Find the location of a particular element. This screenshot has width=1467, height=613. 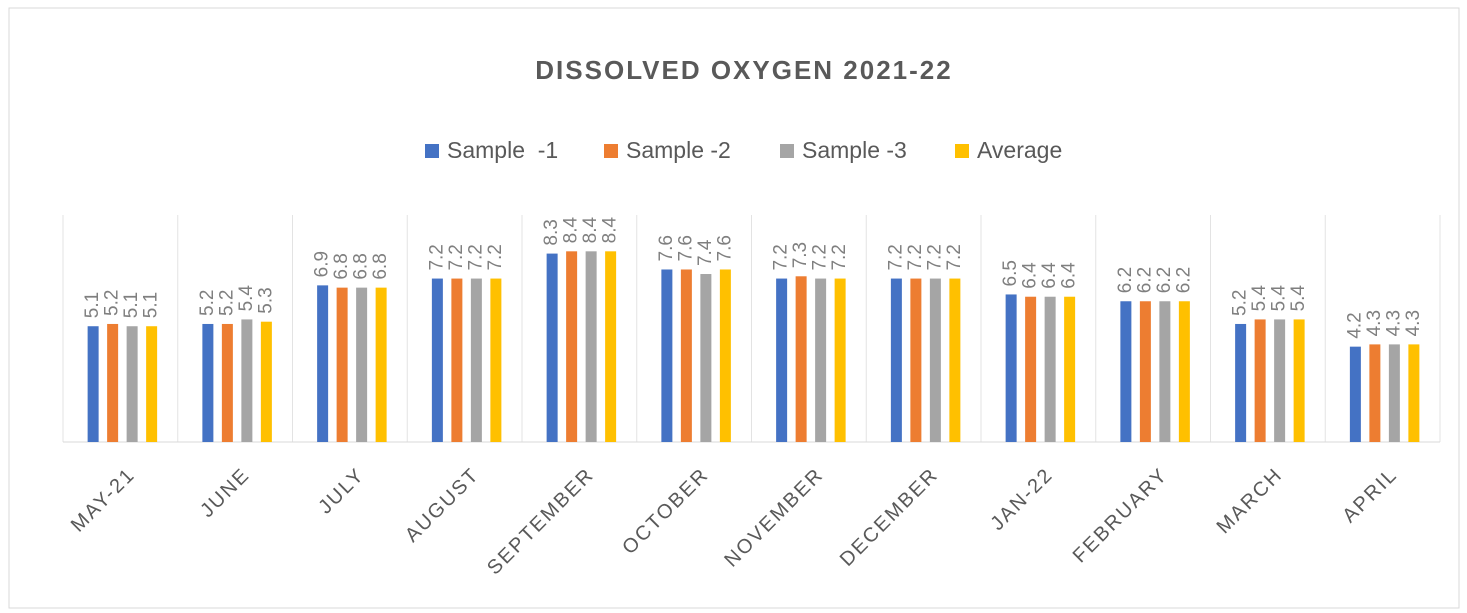

data-label: 8.3 is located at coordinates (551, 232).